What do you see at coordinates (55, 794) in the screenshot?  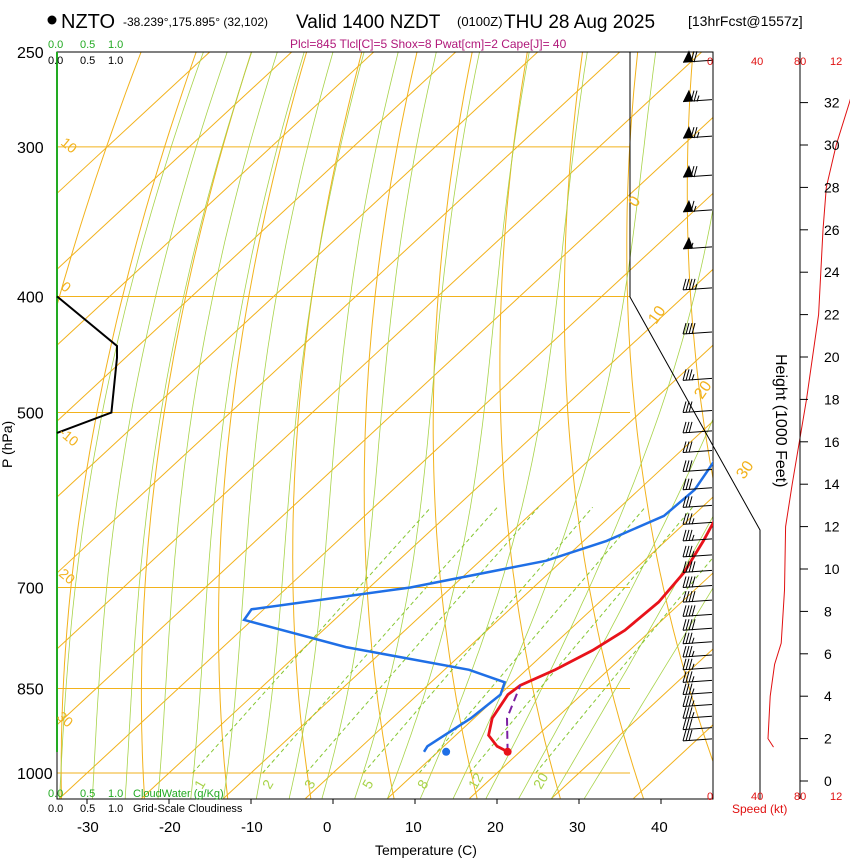 I see `cloudwater-tick-bottom: 0.0` at bounding box center [55, 794].